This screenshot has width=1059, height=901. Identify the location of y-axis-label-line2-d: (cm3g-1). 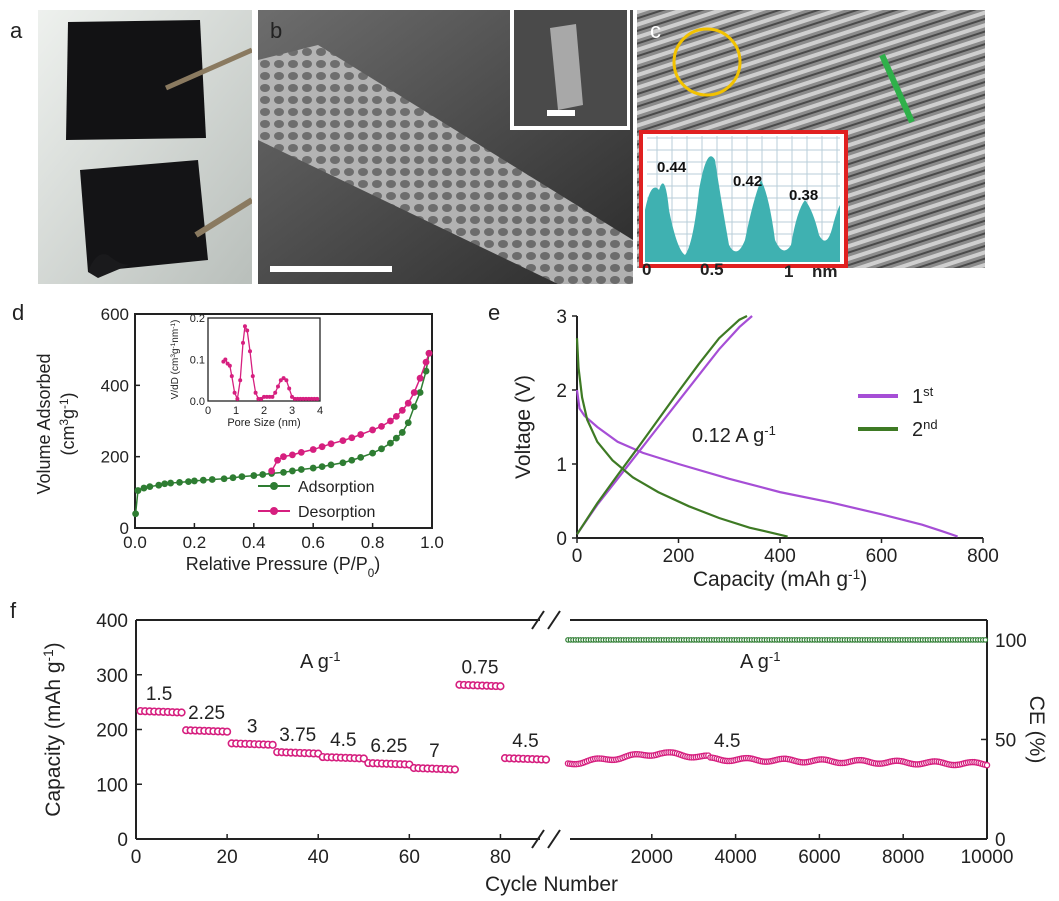
(68, 424).